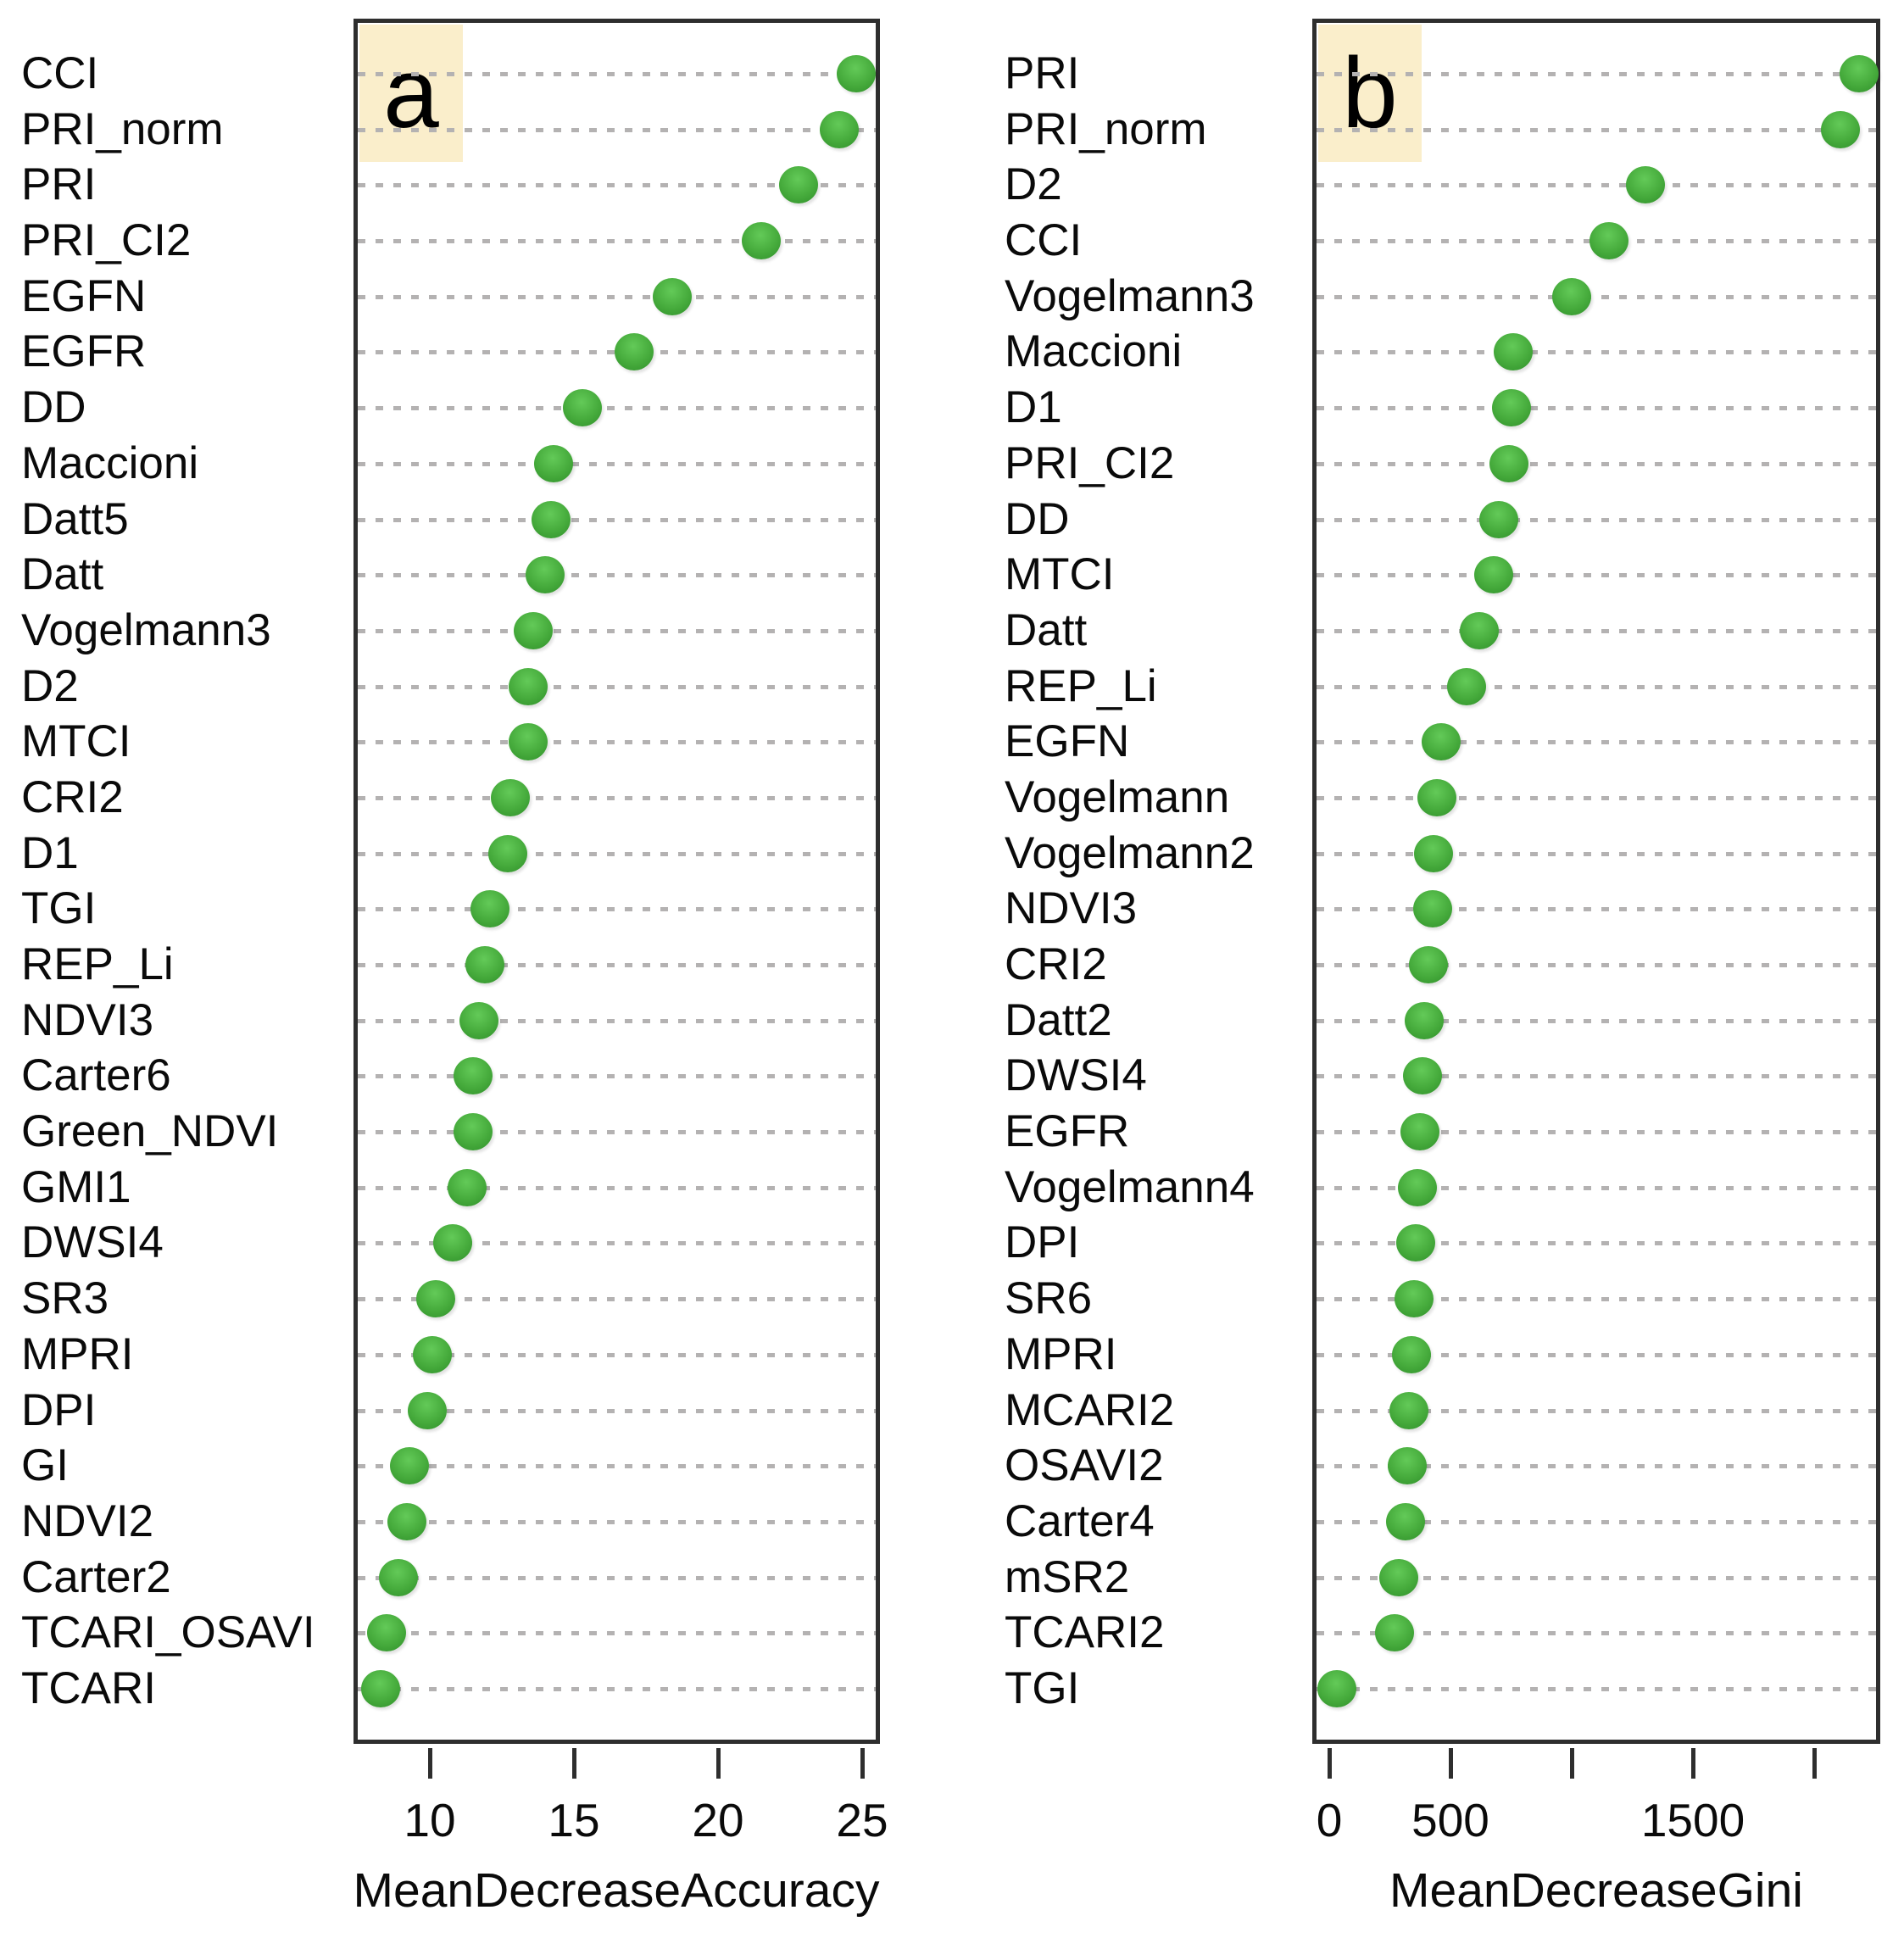 The image size is (1904, 1938). I want to click on row-label-NDVI3: NDVI3, so click(1072, 908).